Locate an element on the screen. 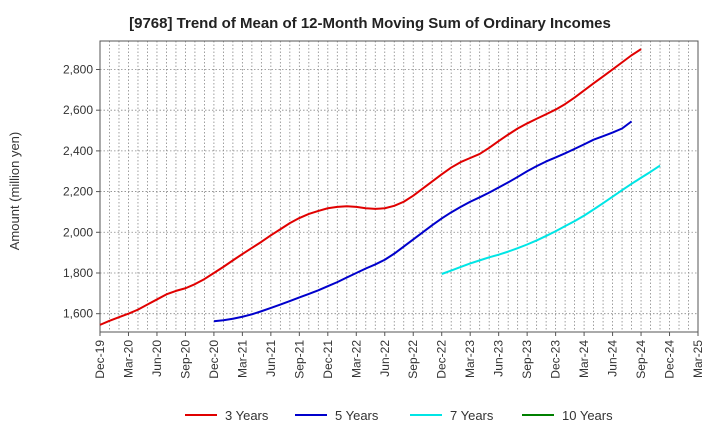  x-tick-label: Jun-23 is located at coordinates (499, 358).